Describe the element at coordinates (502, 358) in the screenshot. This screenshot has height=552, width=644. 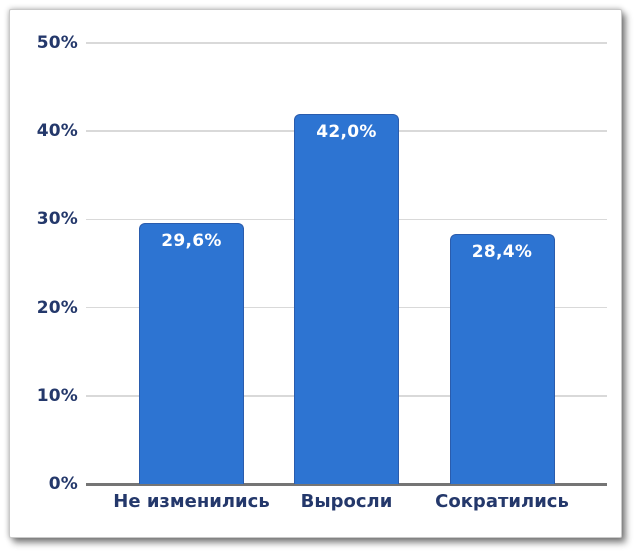
I see `bar-Сократились: 28,4%` at that location.